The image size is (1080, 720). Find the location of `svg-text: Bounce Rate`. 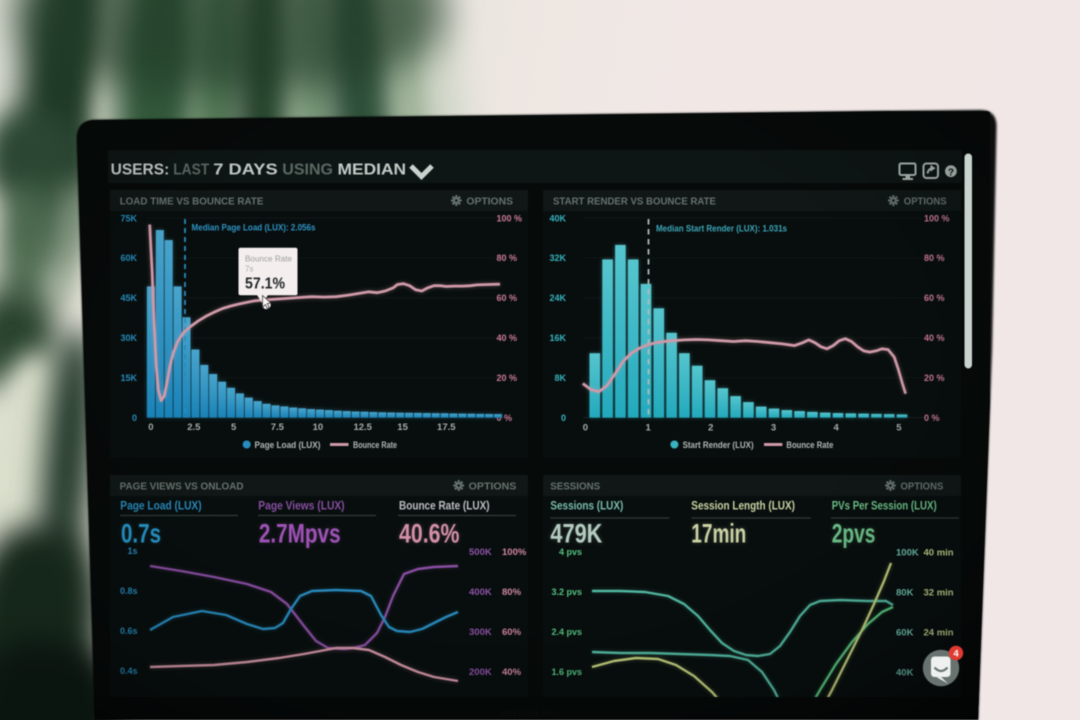

svg-text: Bounce Rate is located at coordinates (269, 259).